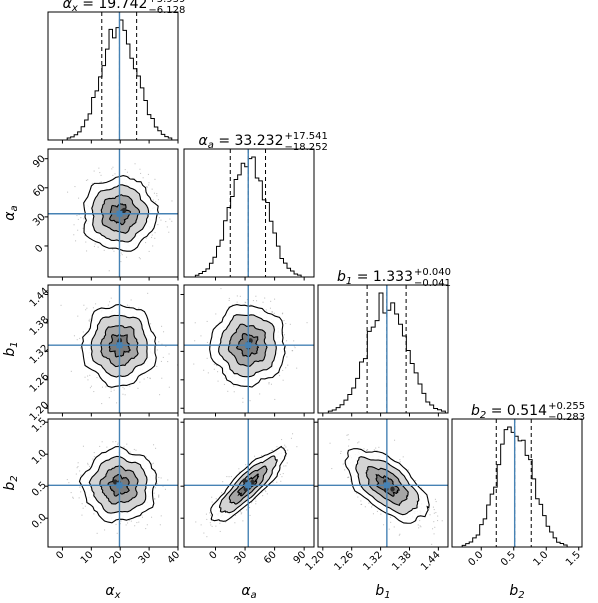 The image size is (598, 603). What do you see at coordinates (60, 555) in the screenshot?
I see `xtick-label-alpha_x-0: 0` at bounding box center [60, 555].